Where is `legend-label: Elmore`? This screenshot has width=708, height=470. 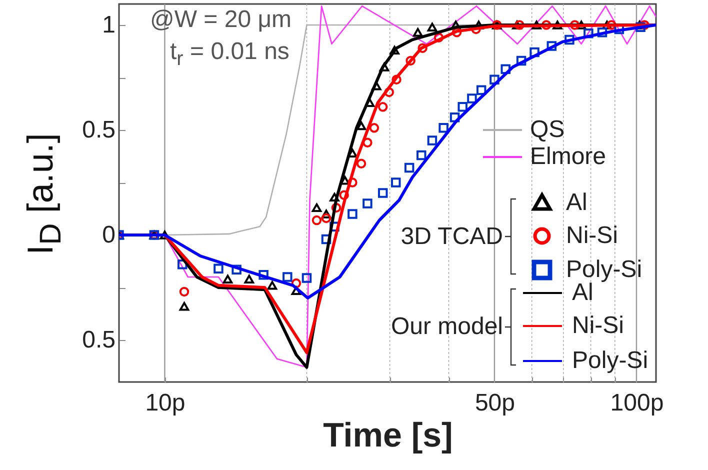 legend-label: Elmore is located at coordinates (568, 157).